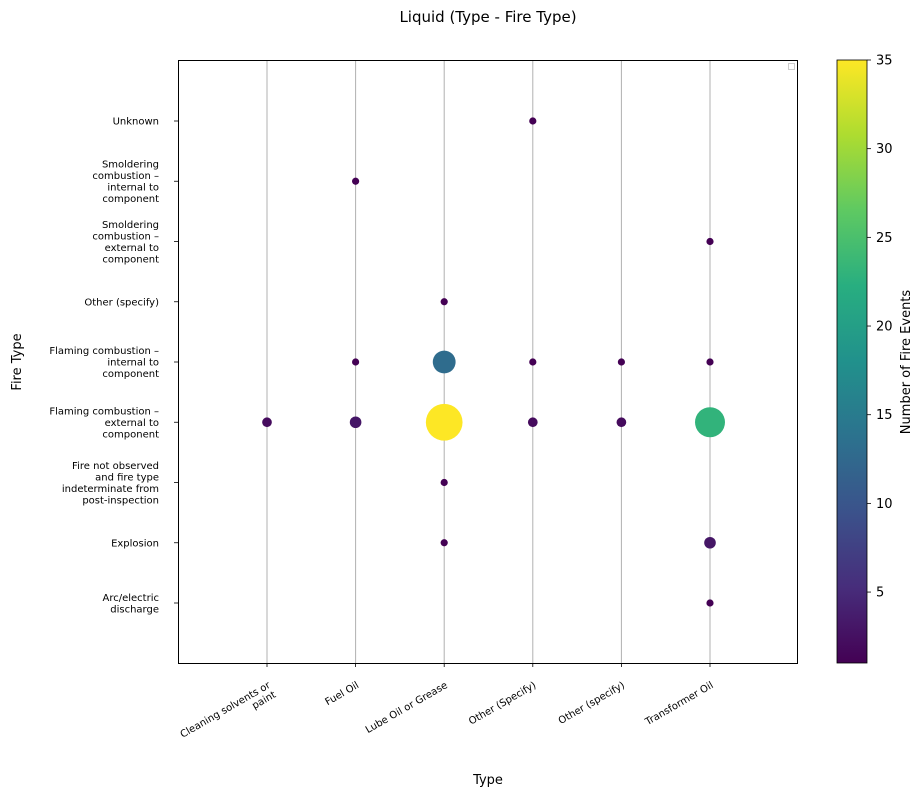 The height and width of the screenshot is (796, 924). I want to click on colorbar-tick-label: 35, so click(884, 61).